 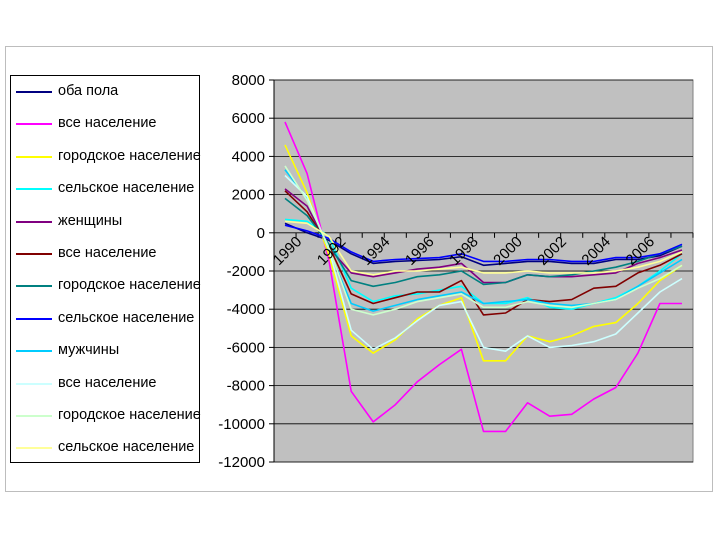 I want to click on y-tick-label: 4000, so click(x=248, y=156).